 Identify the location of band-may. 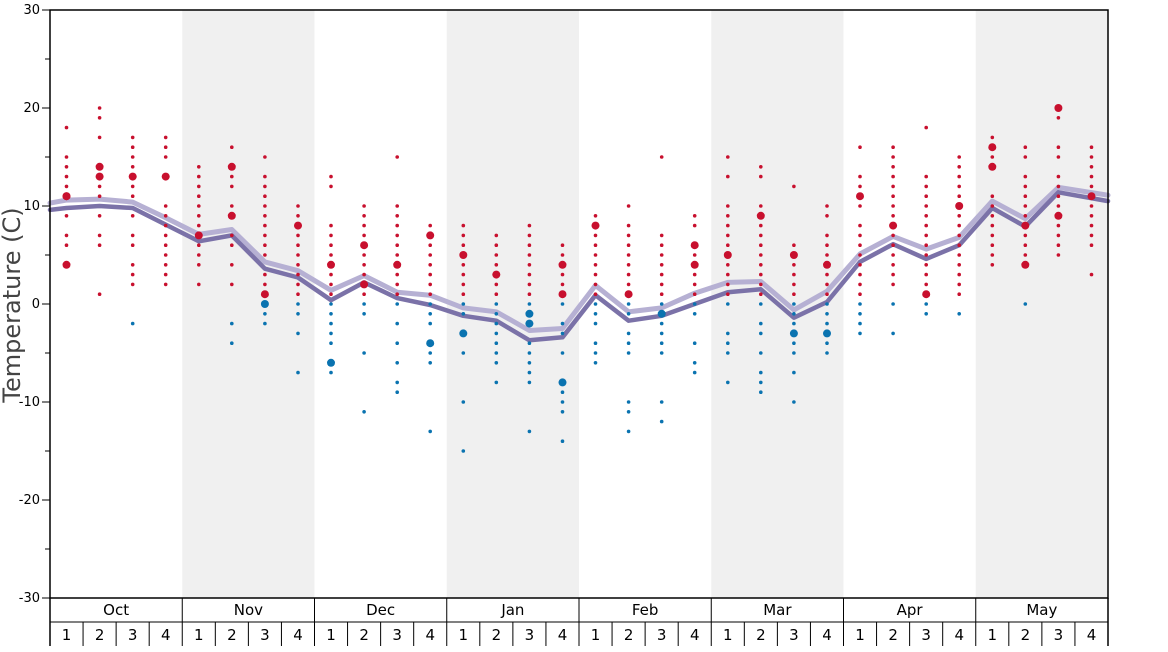
(1041, 304).